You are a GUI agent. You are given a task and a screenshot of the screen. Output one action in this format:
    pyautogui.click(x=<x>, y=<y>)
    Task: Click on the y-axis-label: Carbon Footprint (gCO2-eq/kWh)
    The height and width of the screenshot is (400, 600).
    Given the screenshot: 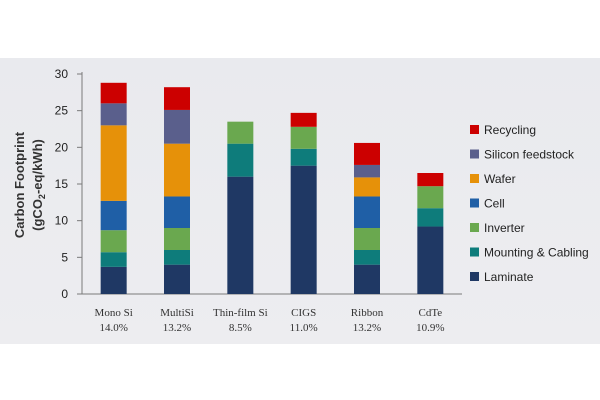 What is the action you would take?
    pyautogui.click(x=29, y=184)
    